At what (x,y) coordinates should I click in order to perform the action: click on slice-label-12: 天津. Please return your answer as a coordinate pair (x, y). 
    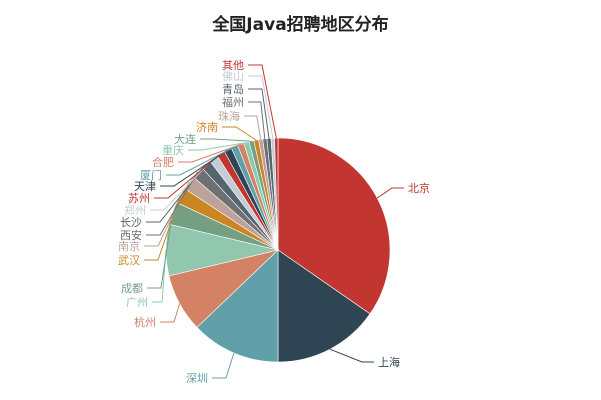
    Looking at the image, I should click on (145, 186).